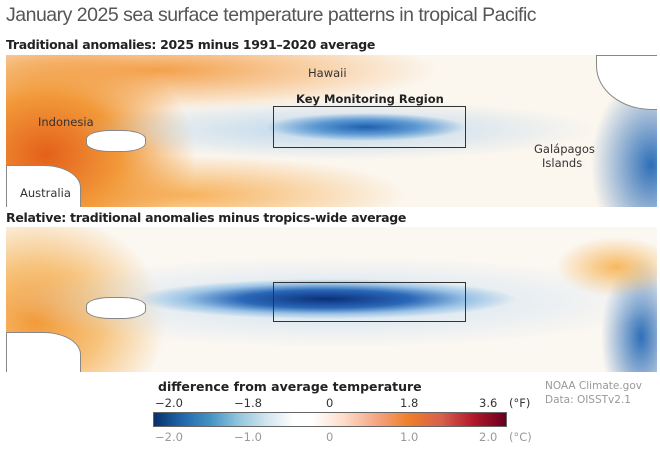 Image resolution: width=660 pixels, height=450 pixels. Describe the element at coordinates (488, 437) in the screenshot. I see `c-tick: 2.0` at that location.